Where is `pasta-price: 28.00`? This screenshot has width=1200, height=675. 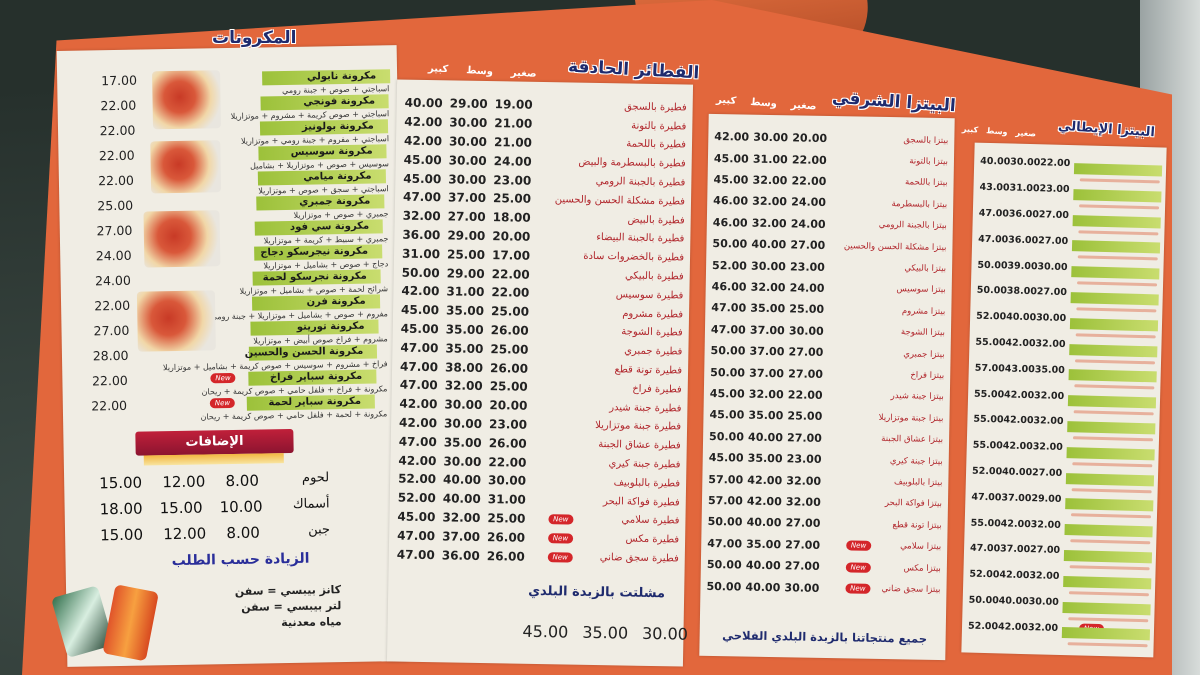 pasta-price: 28.00 is located at coordinates (110, 355).